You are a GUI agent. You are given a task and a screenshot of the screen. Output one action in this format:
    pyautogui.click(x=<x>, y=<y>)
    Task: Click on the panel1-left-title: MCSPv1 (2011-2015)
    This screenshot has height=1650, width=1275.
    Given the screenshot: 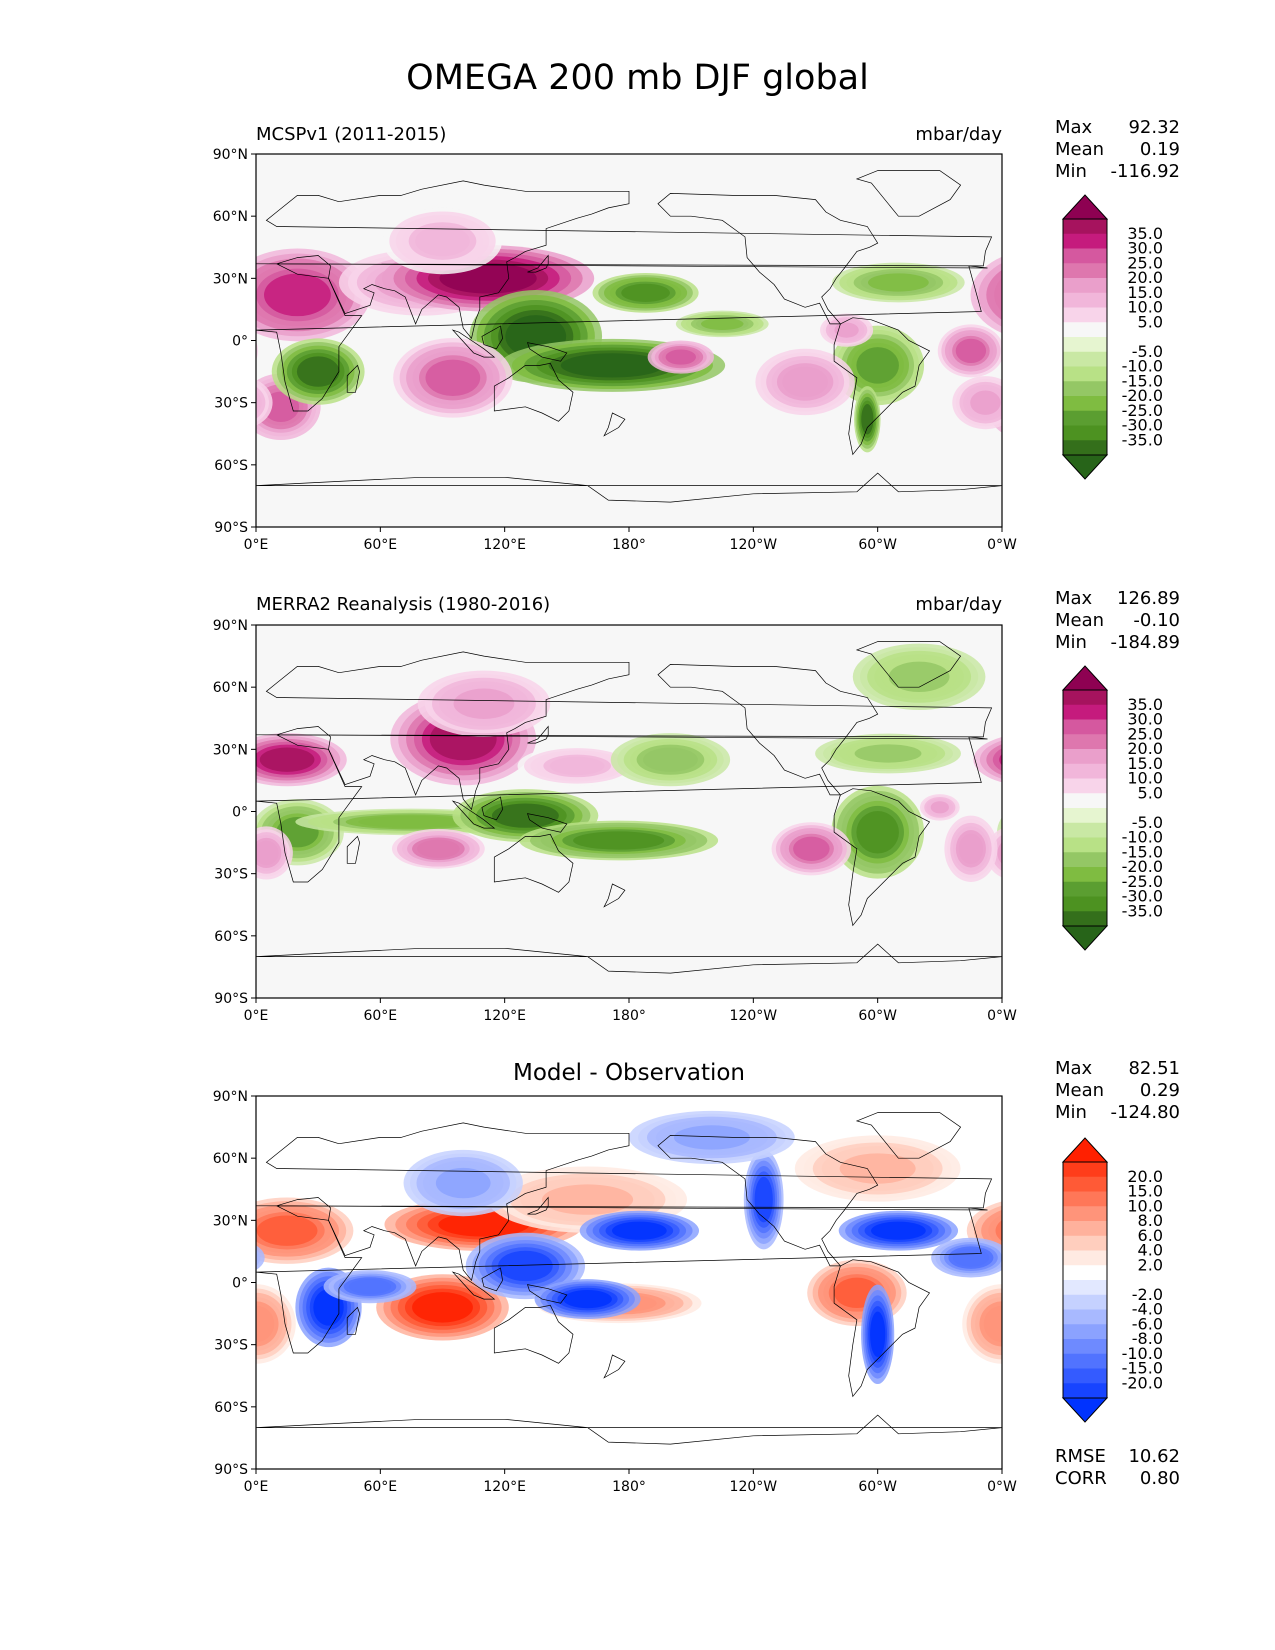 What is the action you would take?
    pyautogui.click(x=351, y=134)
    